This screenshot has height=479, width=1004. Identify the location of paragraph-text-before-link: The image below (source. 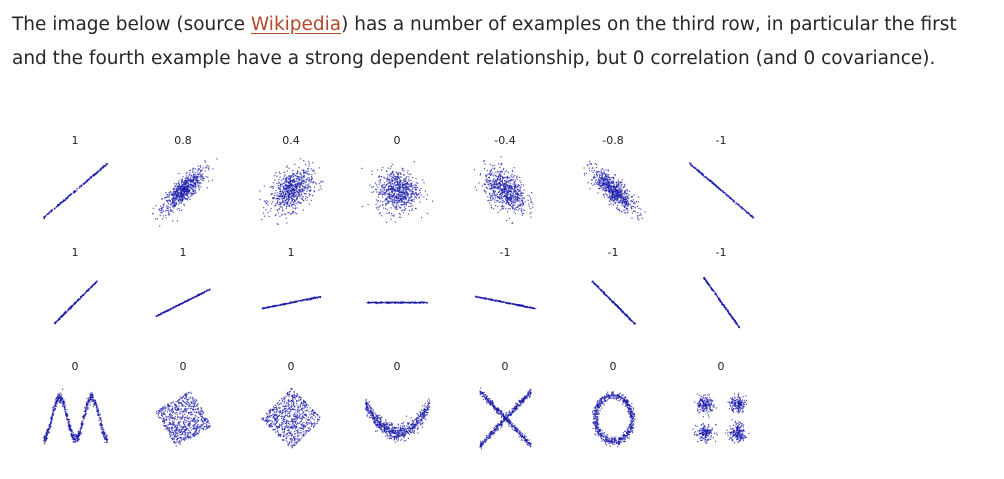
(131, 24).